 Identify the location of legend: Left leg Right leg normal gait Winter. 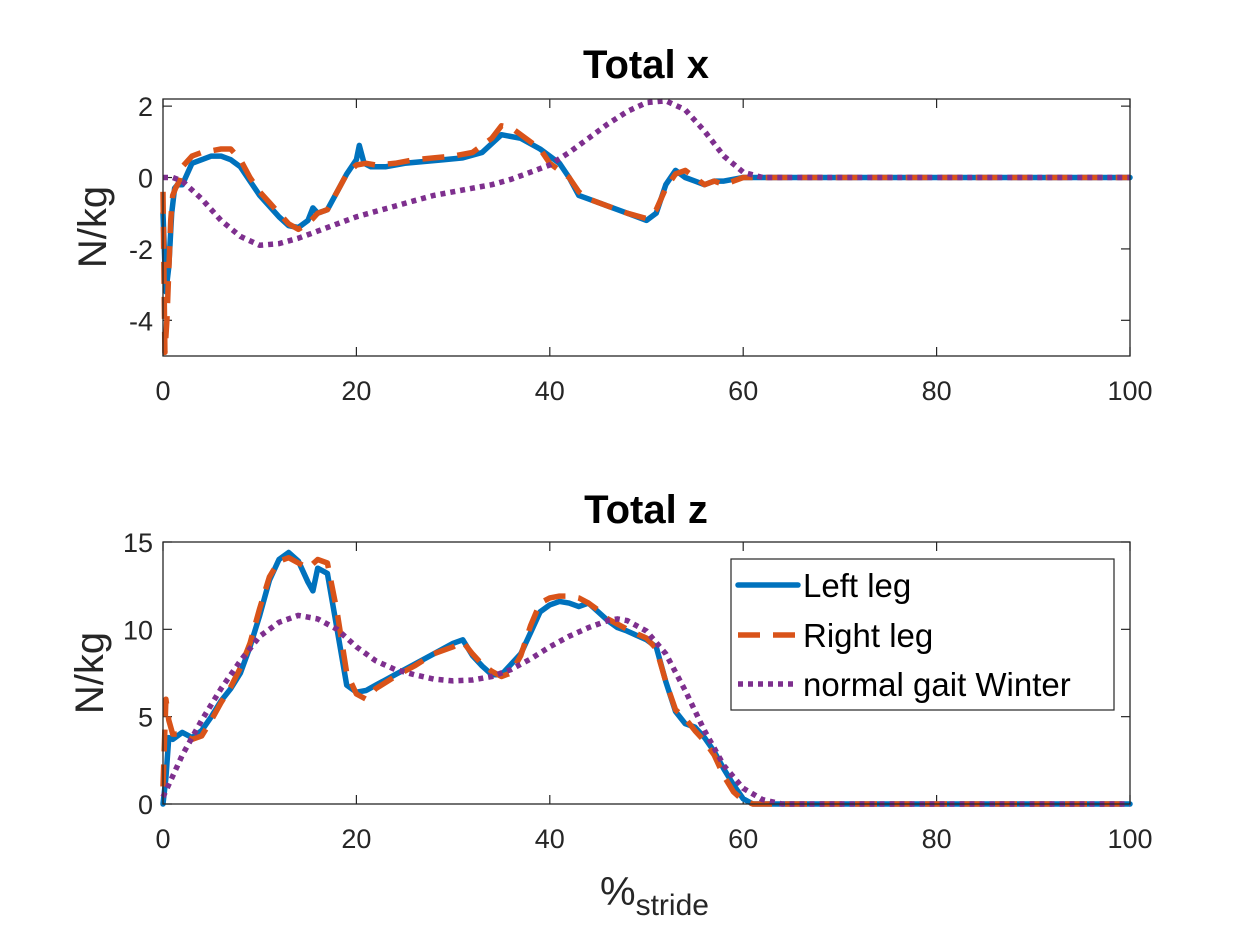
(922, 634).